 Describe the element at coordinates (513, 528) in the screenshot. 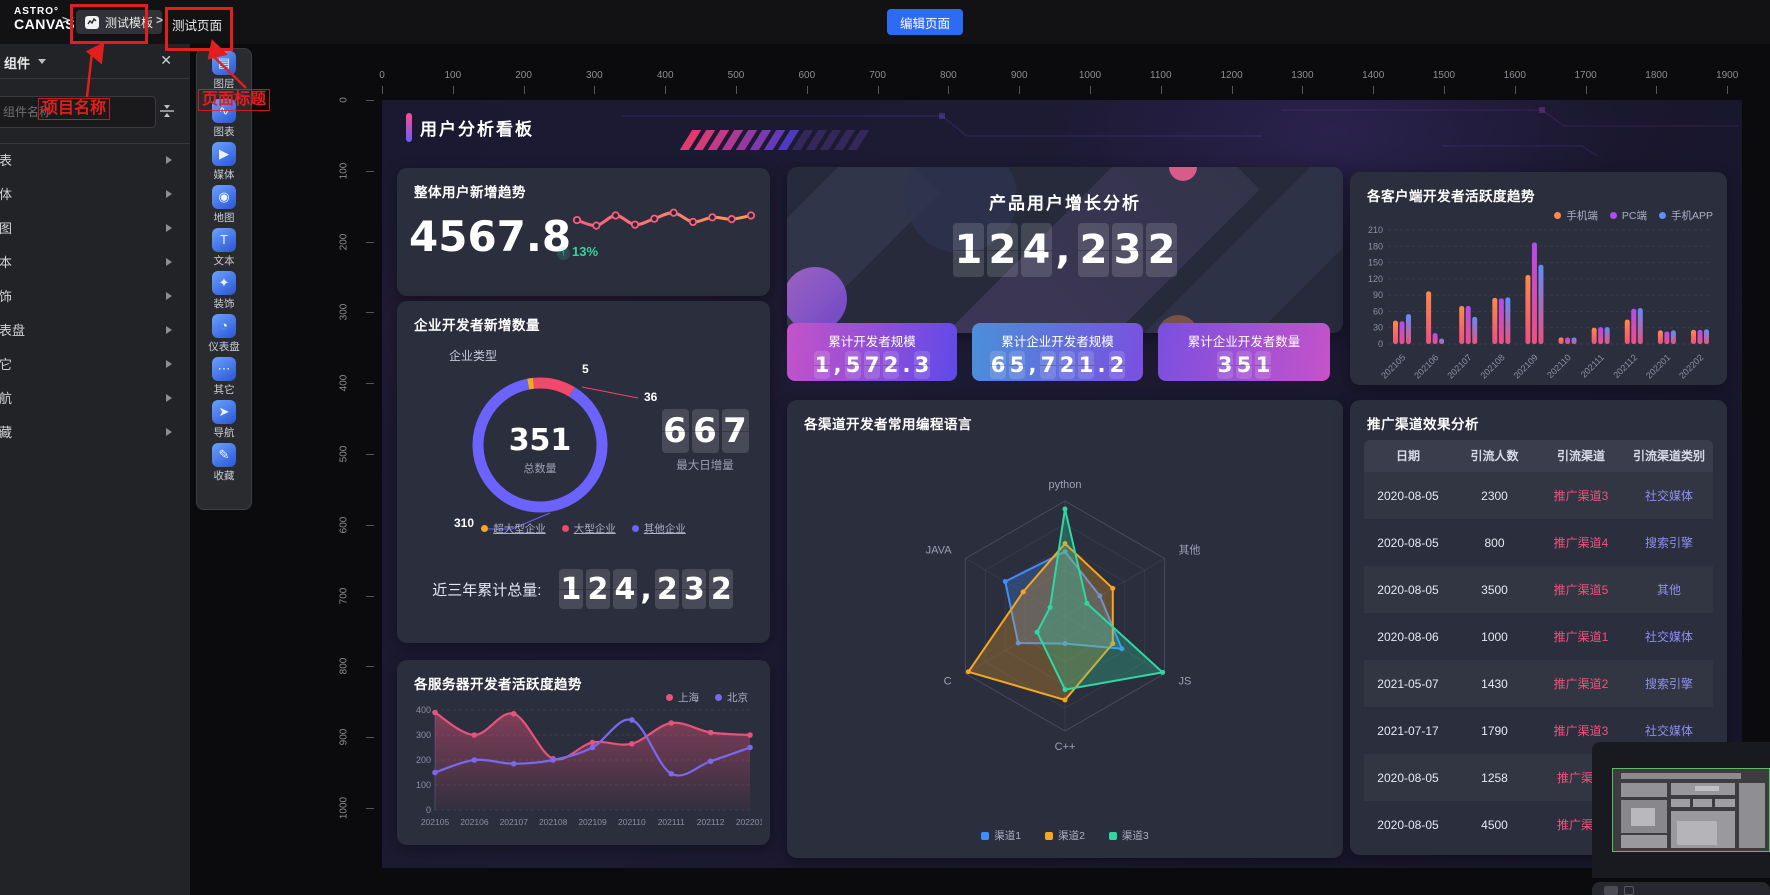

I see `legend-item: 超大型企业` at that location.